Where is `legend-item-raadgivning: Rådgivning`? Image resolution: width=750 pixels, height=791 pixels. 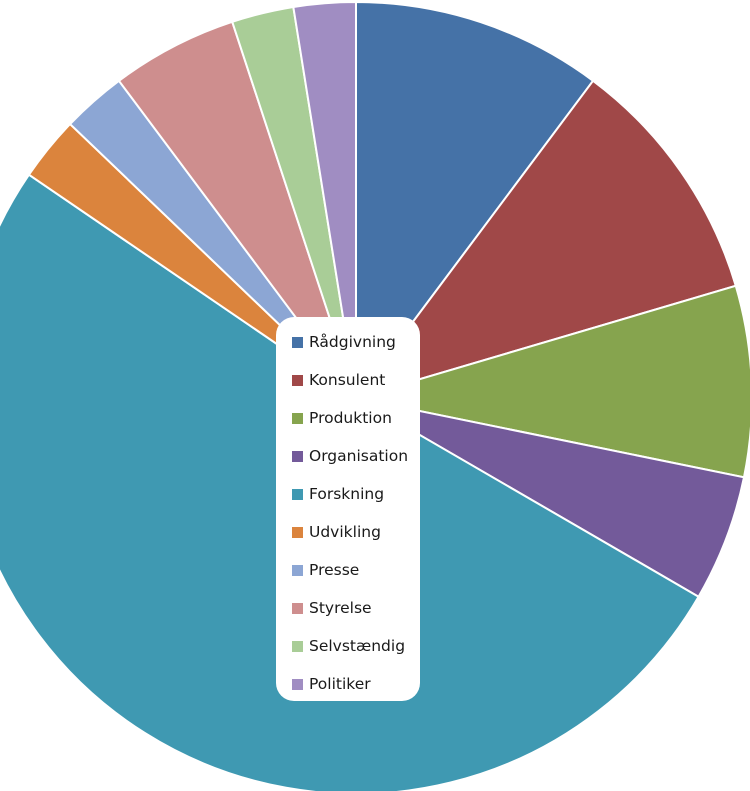
legend-item-raadgivning: Rådgivning is located at coordinates (356, 342).